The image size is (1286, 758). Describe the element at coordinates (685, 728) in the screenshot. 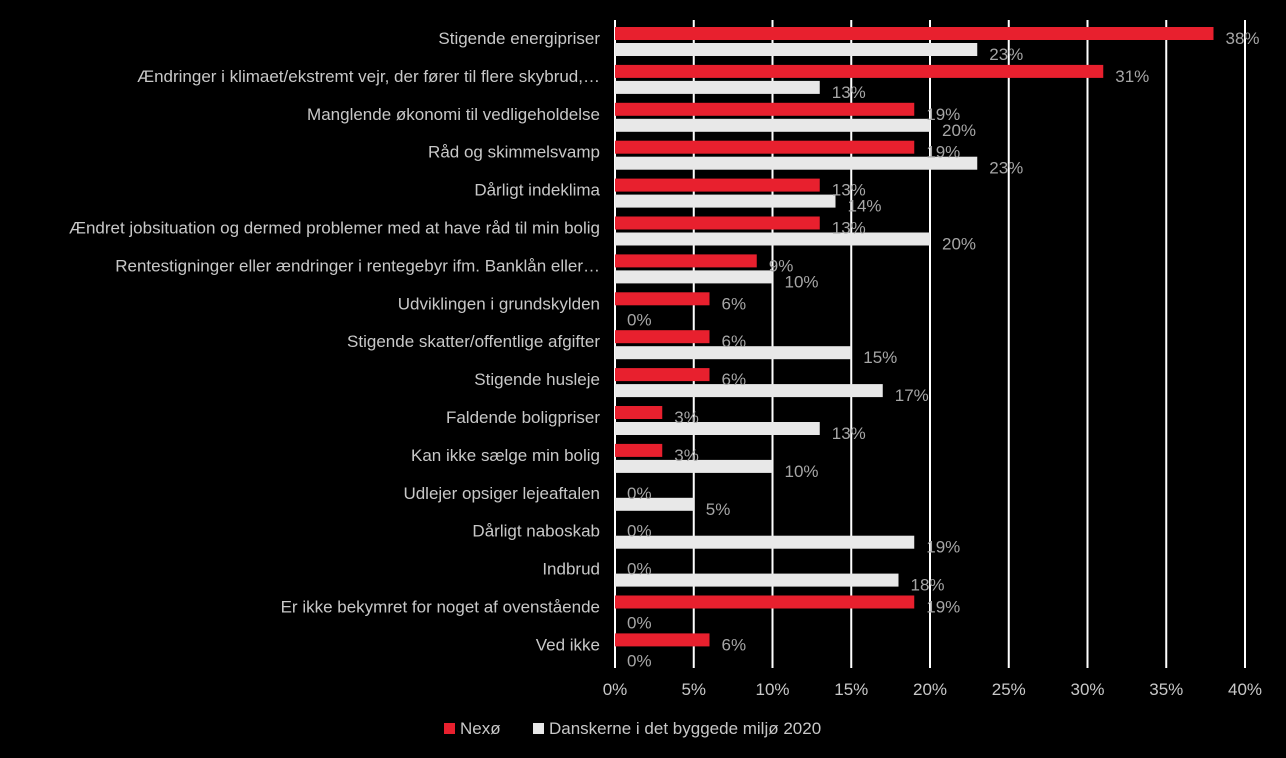

I see `legend-label-danskerne: Danskerne i det byggede miljø 2020` at that location.